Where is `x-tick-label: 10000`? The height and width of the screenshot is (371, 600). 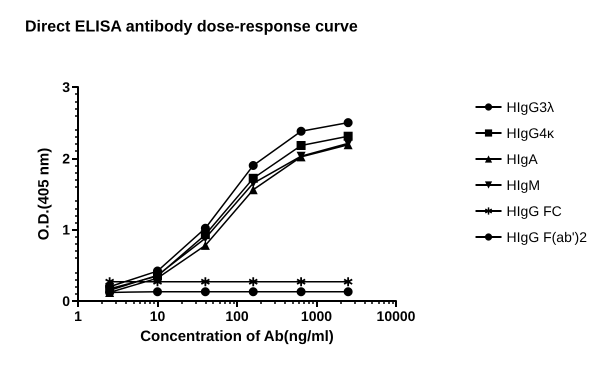 x-tick-label: 10000 is located at coordinates (396, 316).